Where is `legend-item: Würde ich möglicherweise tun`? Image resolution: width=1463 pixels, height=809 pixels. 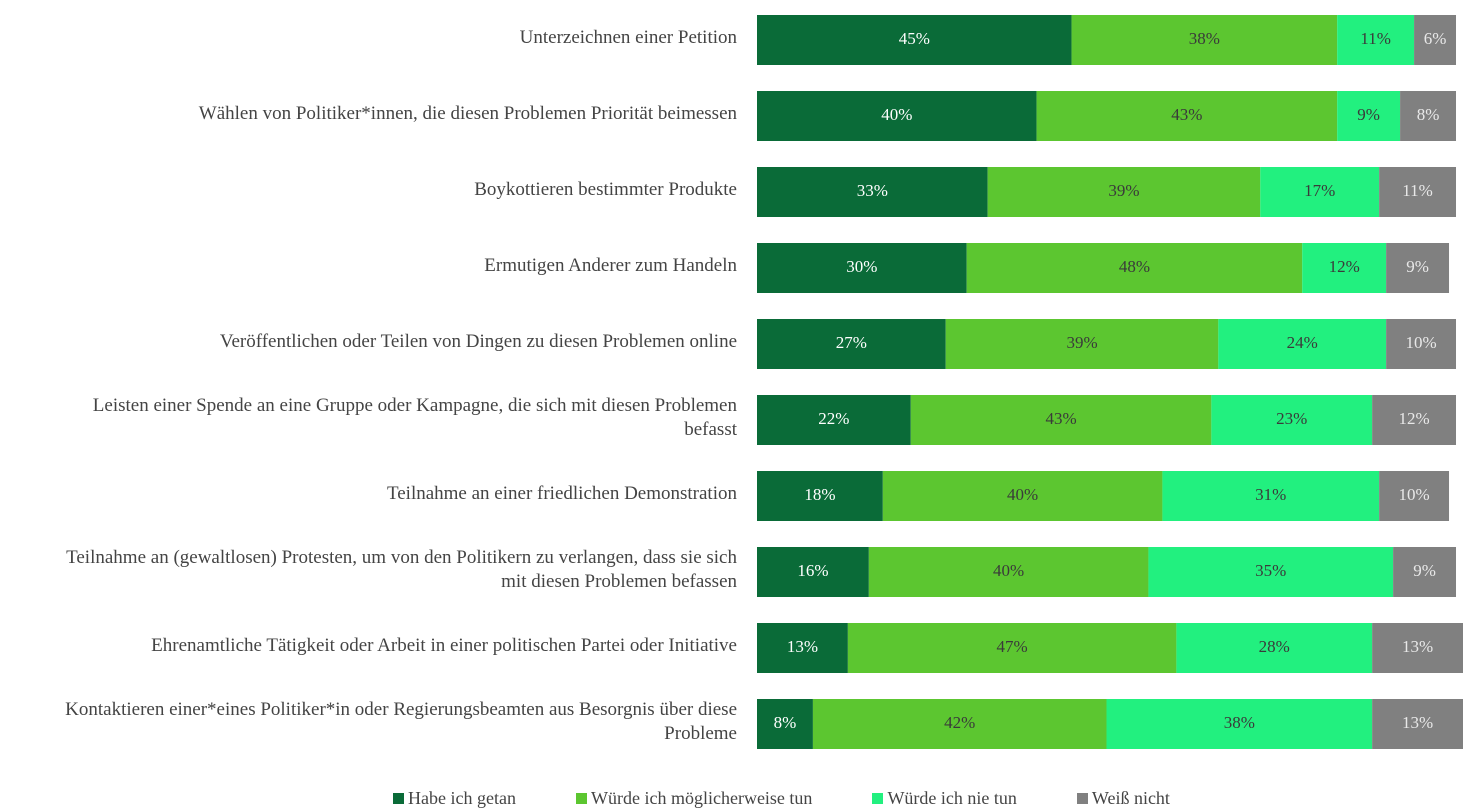 legend-item: Würde ich möglicherweise tun is located at coordinates (694, 798).